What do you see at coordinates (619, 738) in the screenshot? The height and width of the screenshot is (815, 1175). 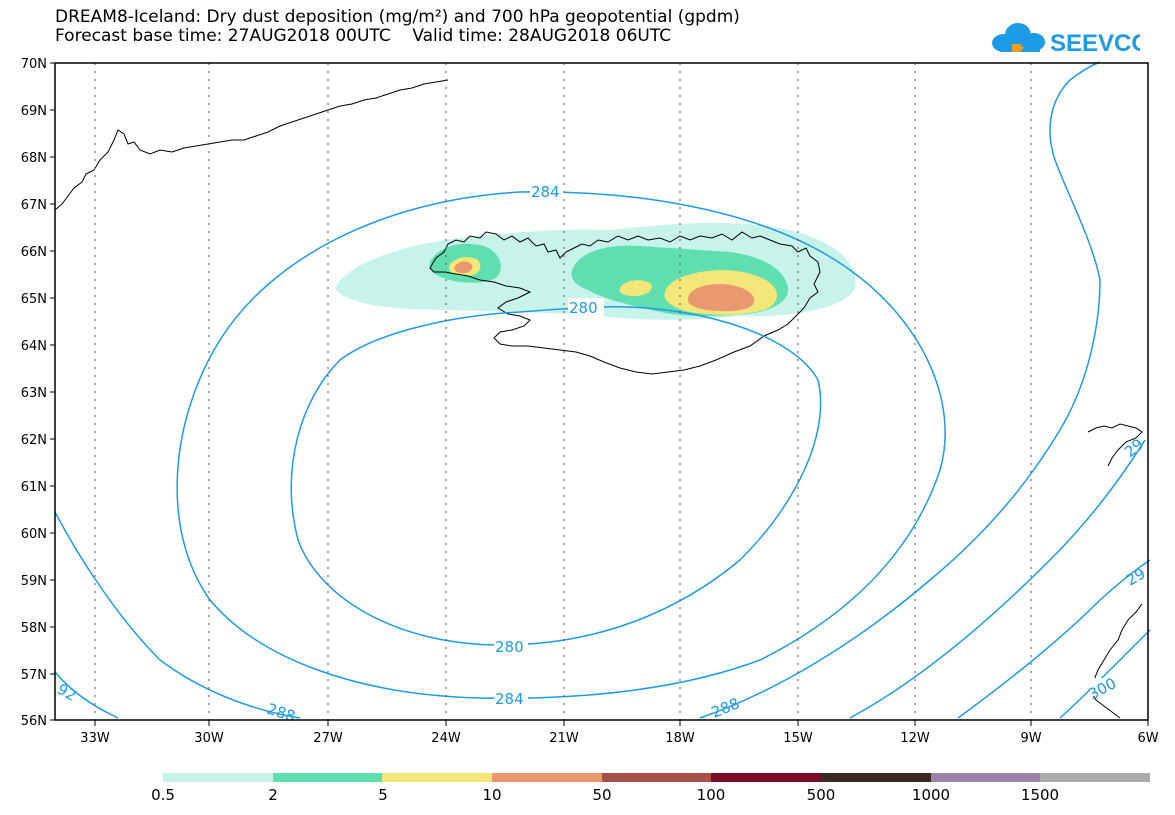 I see `longitude-labels: 33W 30W 27W 24W 21W 18W 15W 12W 9W 6W` at bounding box center [619, 738].